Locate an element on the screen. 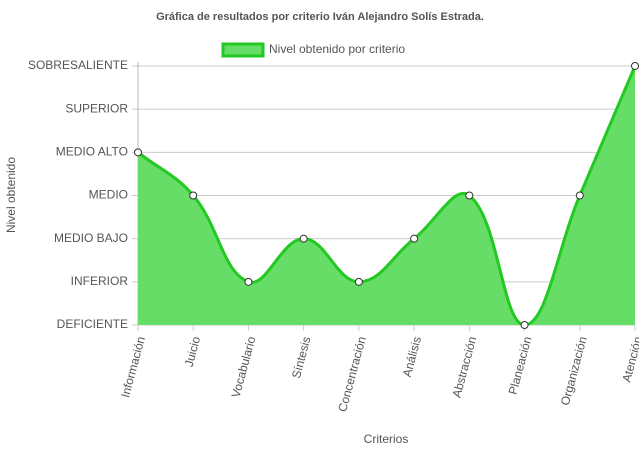 The width and height of the screenshot is (639, 457). y-tick-label: MEDIO is located at coordinates (108, 195).